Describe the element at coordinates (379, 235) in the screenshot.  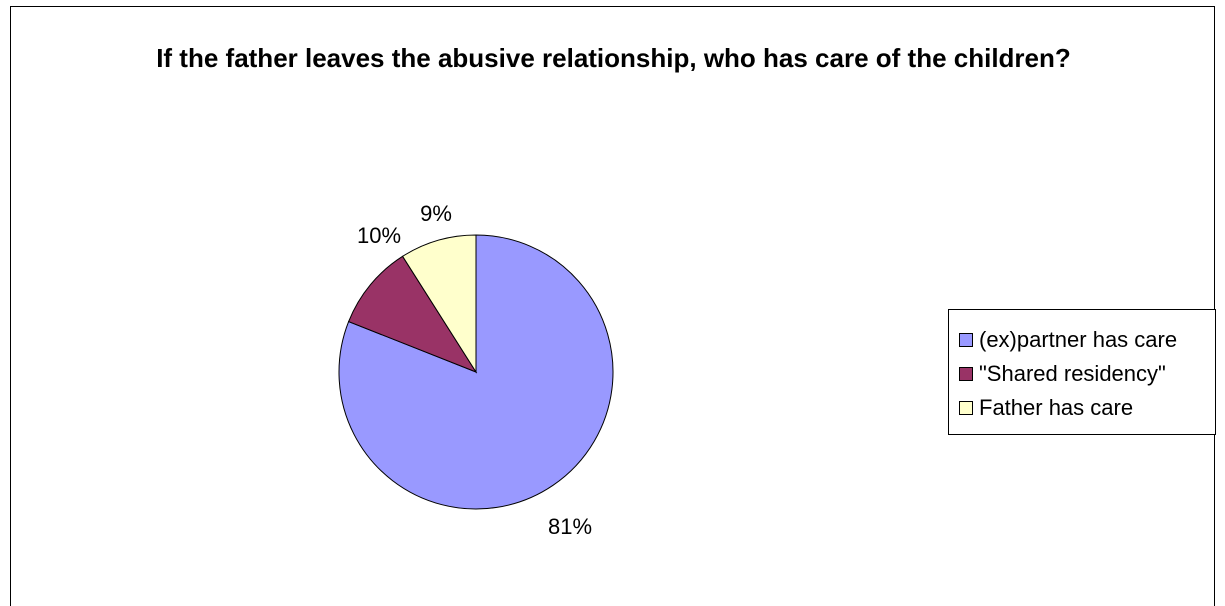
I see `data-label-shared-residency: 10%` at that location.